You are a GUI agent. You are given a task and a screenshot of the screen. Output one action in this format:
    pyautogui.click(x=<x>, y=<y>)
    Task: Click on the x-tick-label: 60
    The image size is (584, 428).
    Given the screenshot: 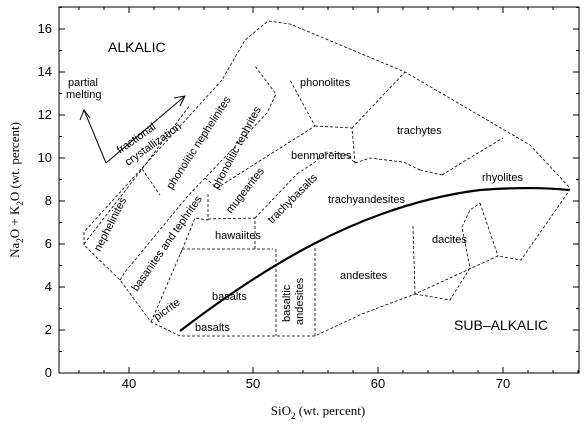 What is the action you would take?
    pyautogui.click(x=378, y=383)
    